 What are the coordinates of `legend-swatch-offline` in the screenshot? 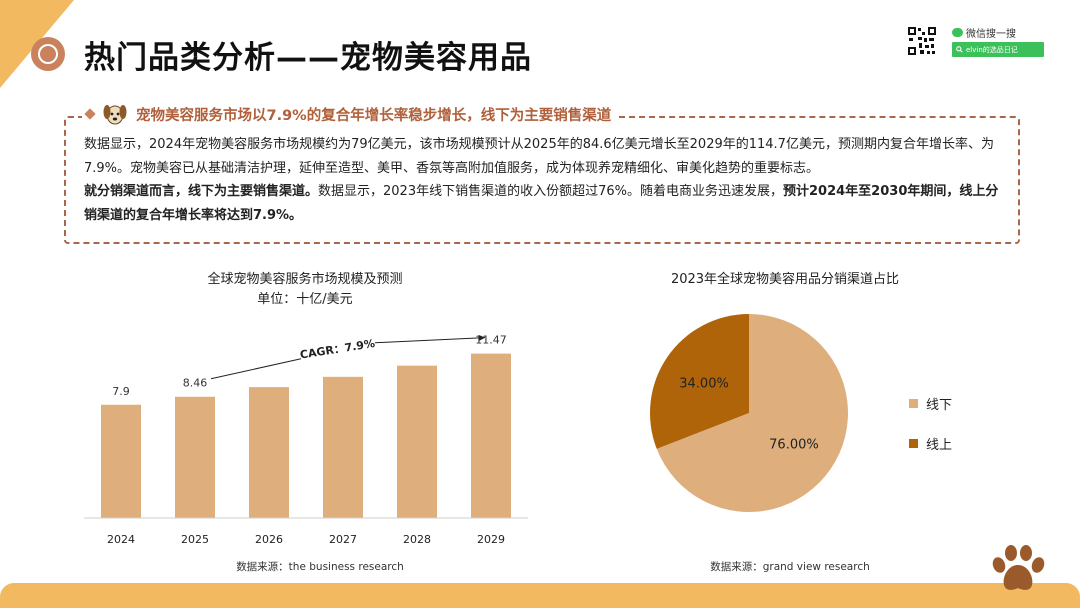 It's located at (913, 403).